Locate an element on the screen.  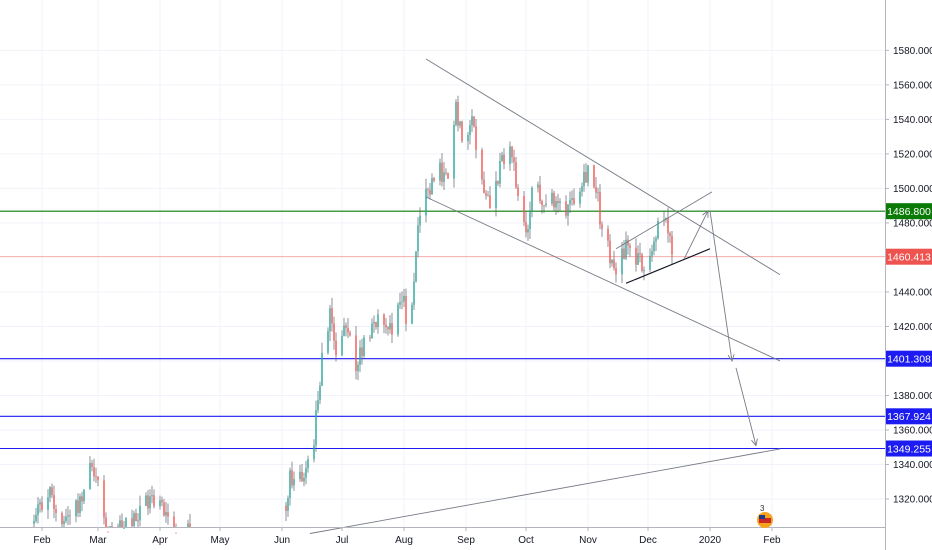
projection-arrow is located at coordinates (696, 235).